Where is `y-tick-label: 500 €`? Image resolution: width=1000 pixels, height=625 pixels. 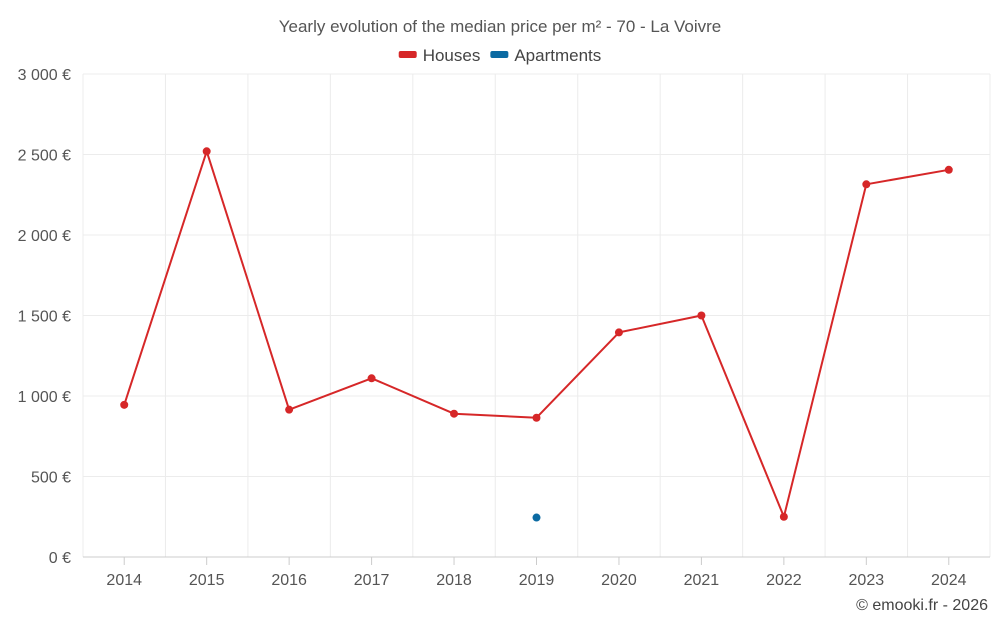
y-tick-label: 500 € is located at coordinates (51, 478).